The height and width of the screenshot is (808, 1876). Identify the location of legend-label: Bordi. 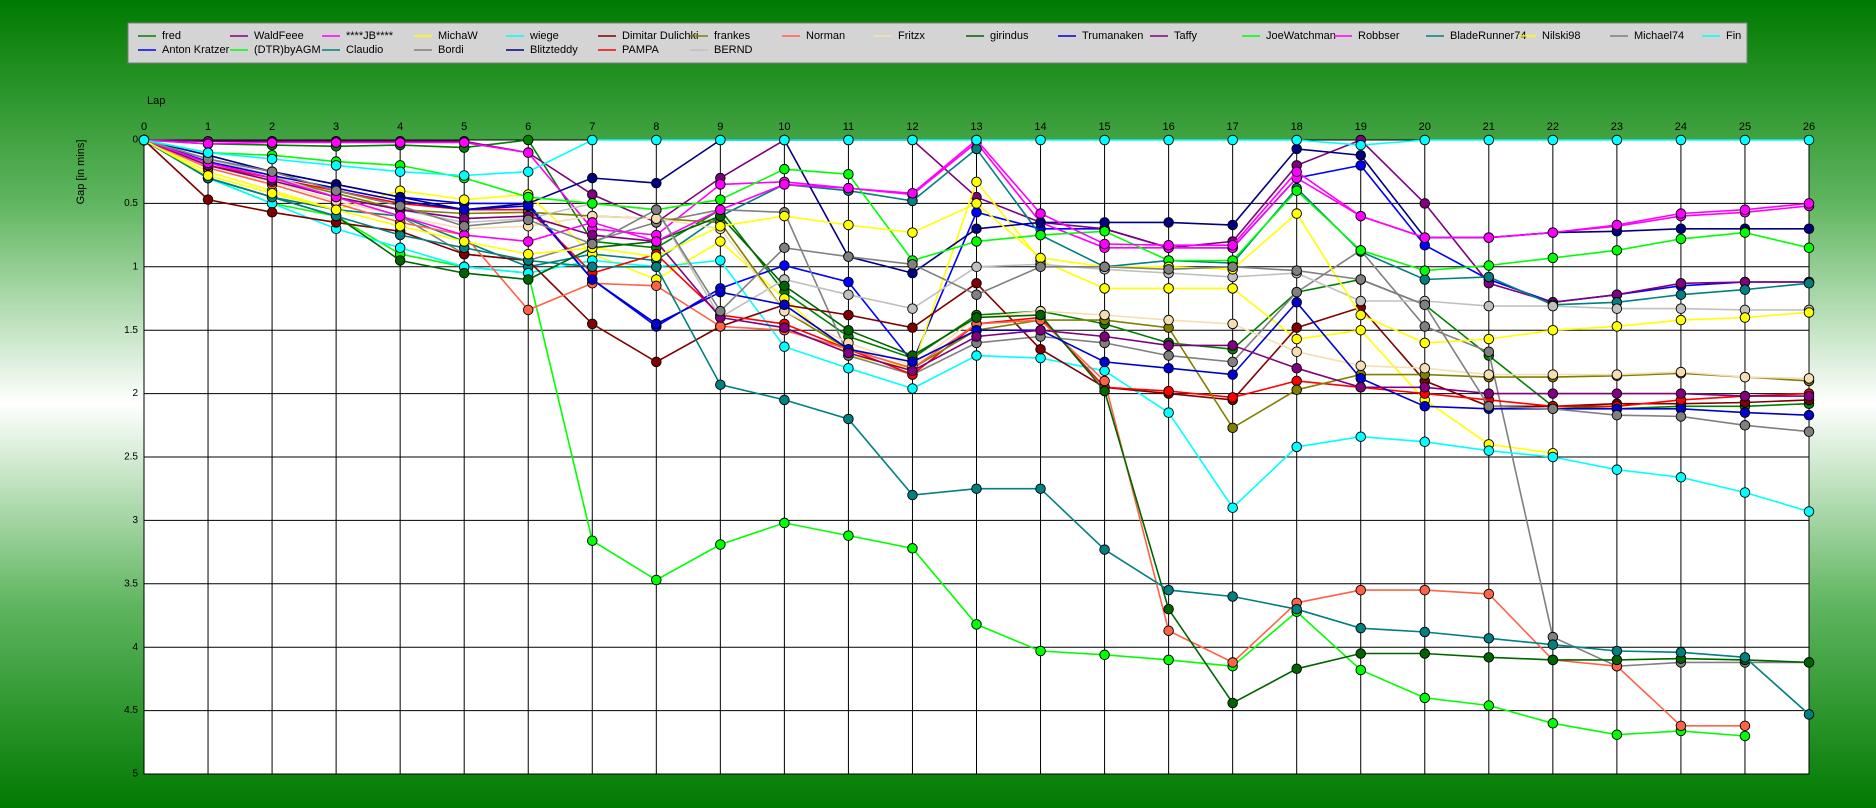
(451, 50).